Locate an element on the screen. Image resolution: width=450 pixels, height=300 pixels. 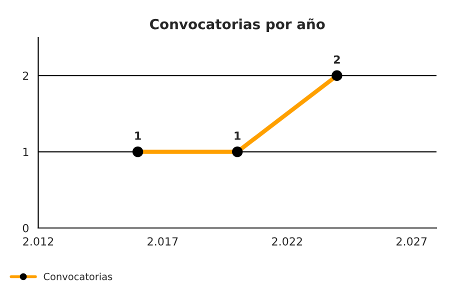
x-tick-label: 2.012 is located at coordinates (38, 241).